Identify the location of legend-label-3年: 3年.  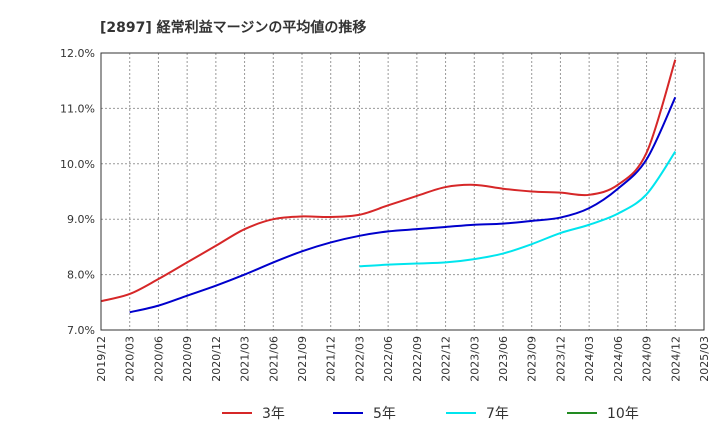
(273, 414).